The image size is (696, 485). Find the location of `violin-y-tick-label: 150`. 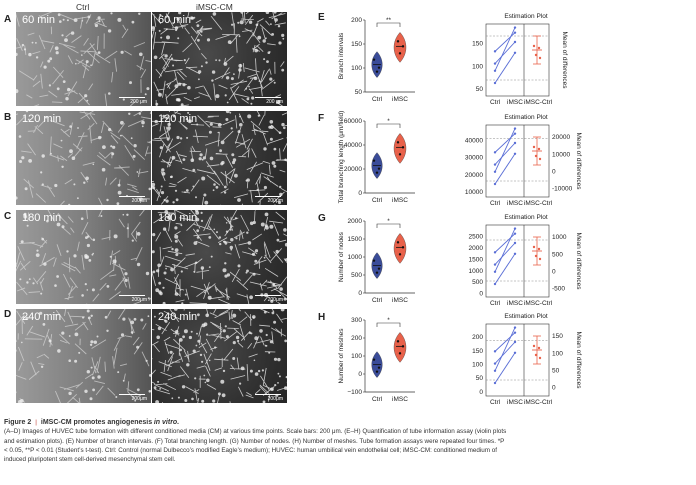

violin-y-tick-label: 150 is located at coordinates (356, 44).